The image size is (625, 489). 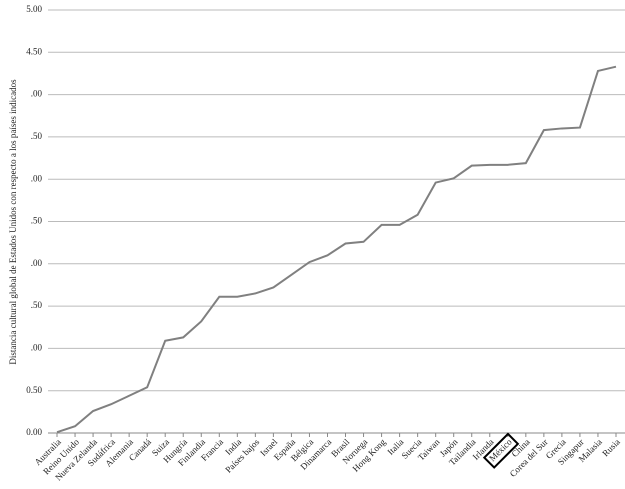 What do you see at coordinates (34, 390) in the screenshot?
I see `y-tick-label: 0.50` at bounding box center [34, 390].